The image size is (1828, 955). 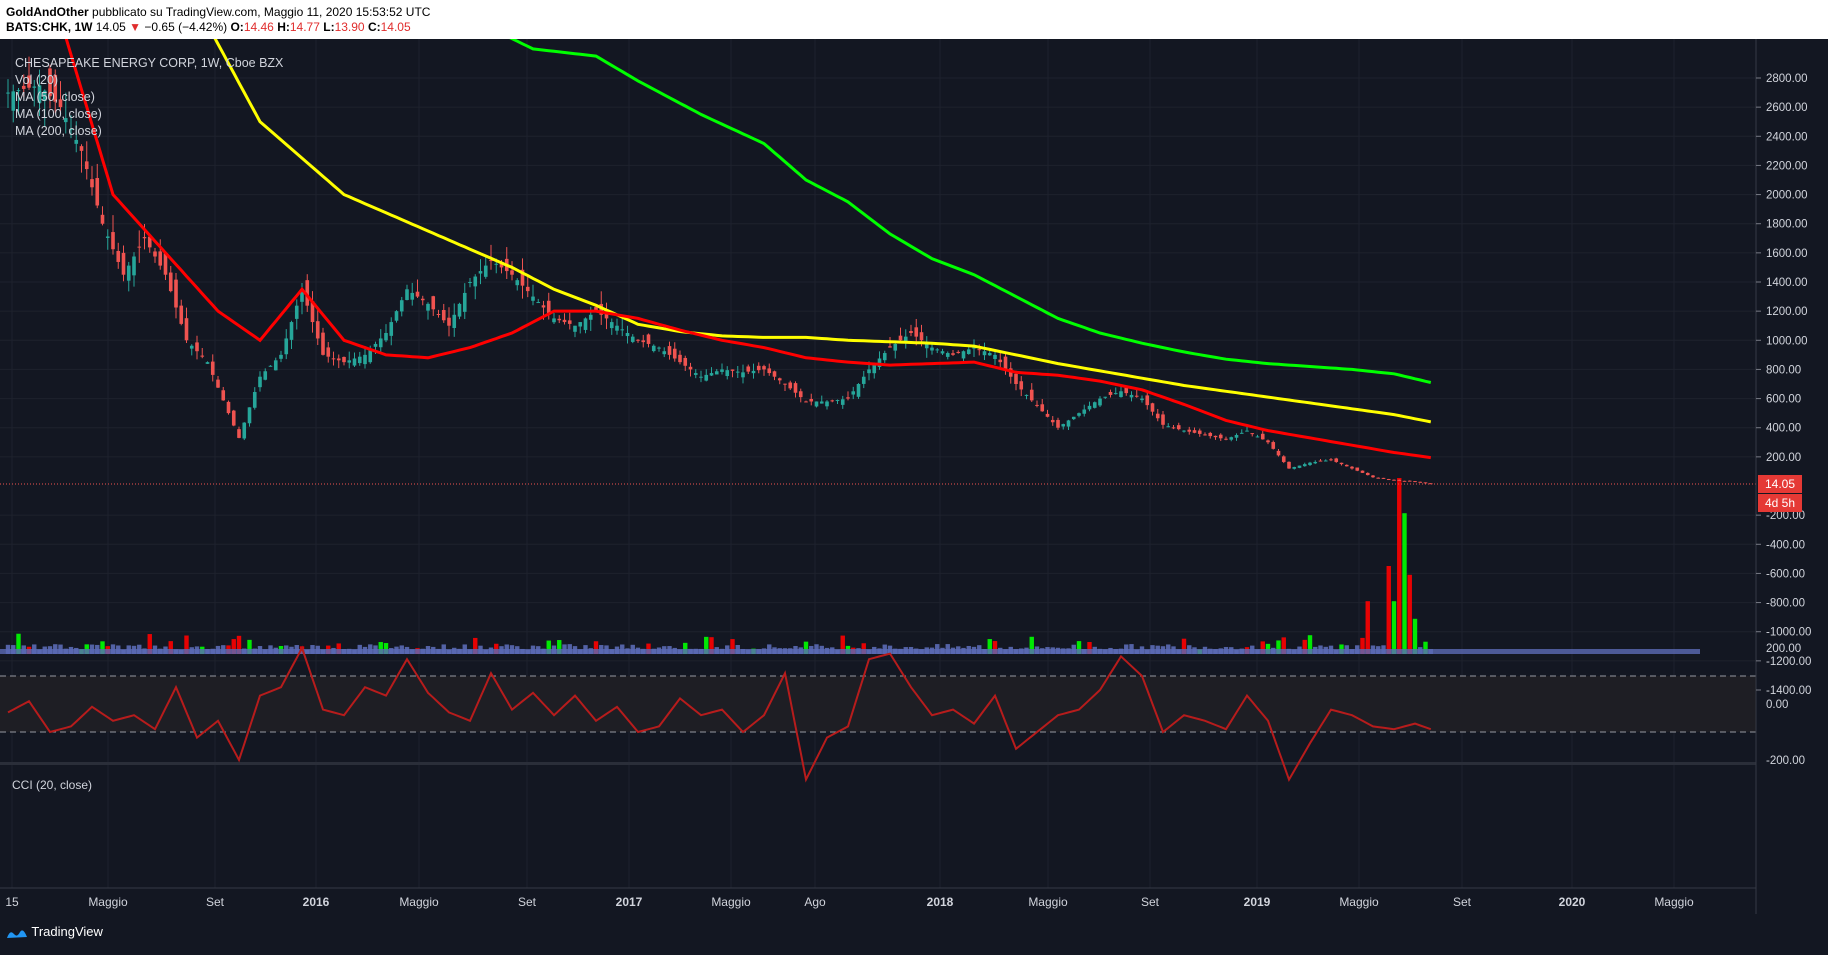 I want to click on footer-brand: TradingView, so click(x=67, y=931).